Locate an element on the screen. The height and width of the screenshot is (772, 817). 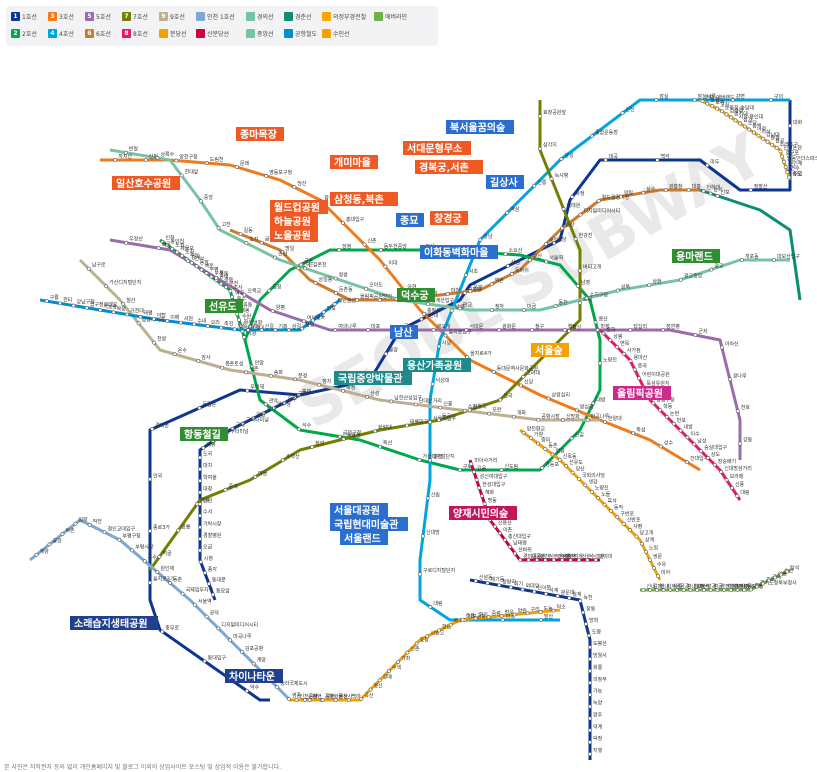
station-label: 동춘 is located at coordinates (178, 579).